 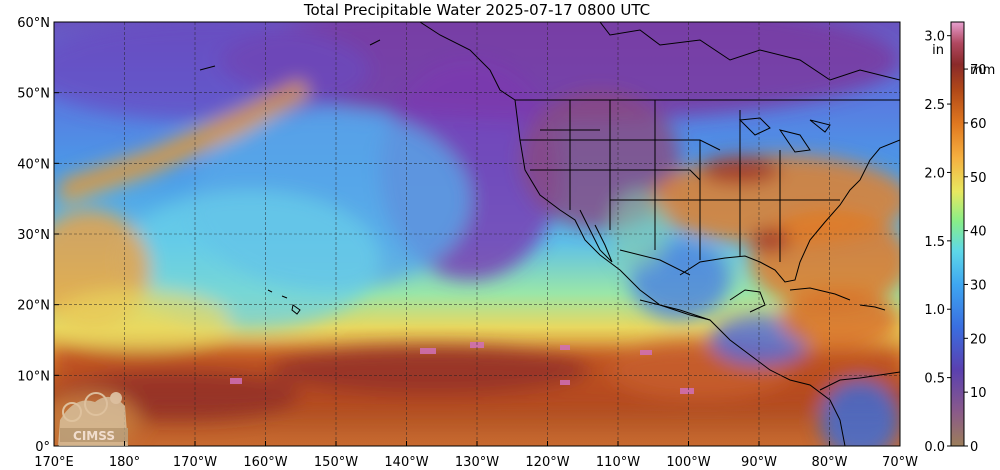 I want to click on lon-tick-label: 120°W, so click(x=547, y=462).